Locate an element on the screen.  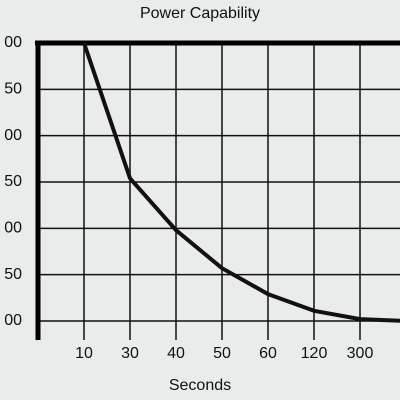
x-tick-label: 40 is located at coordinates (176, 353).